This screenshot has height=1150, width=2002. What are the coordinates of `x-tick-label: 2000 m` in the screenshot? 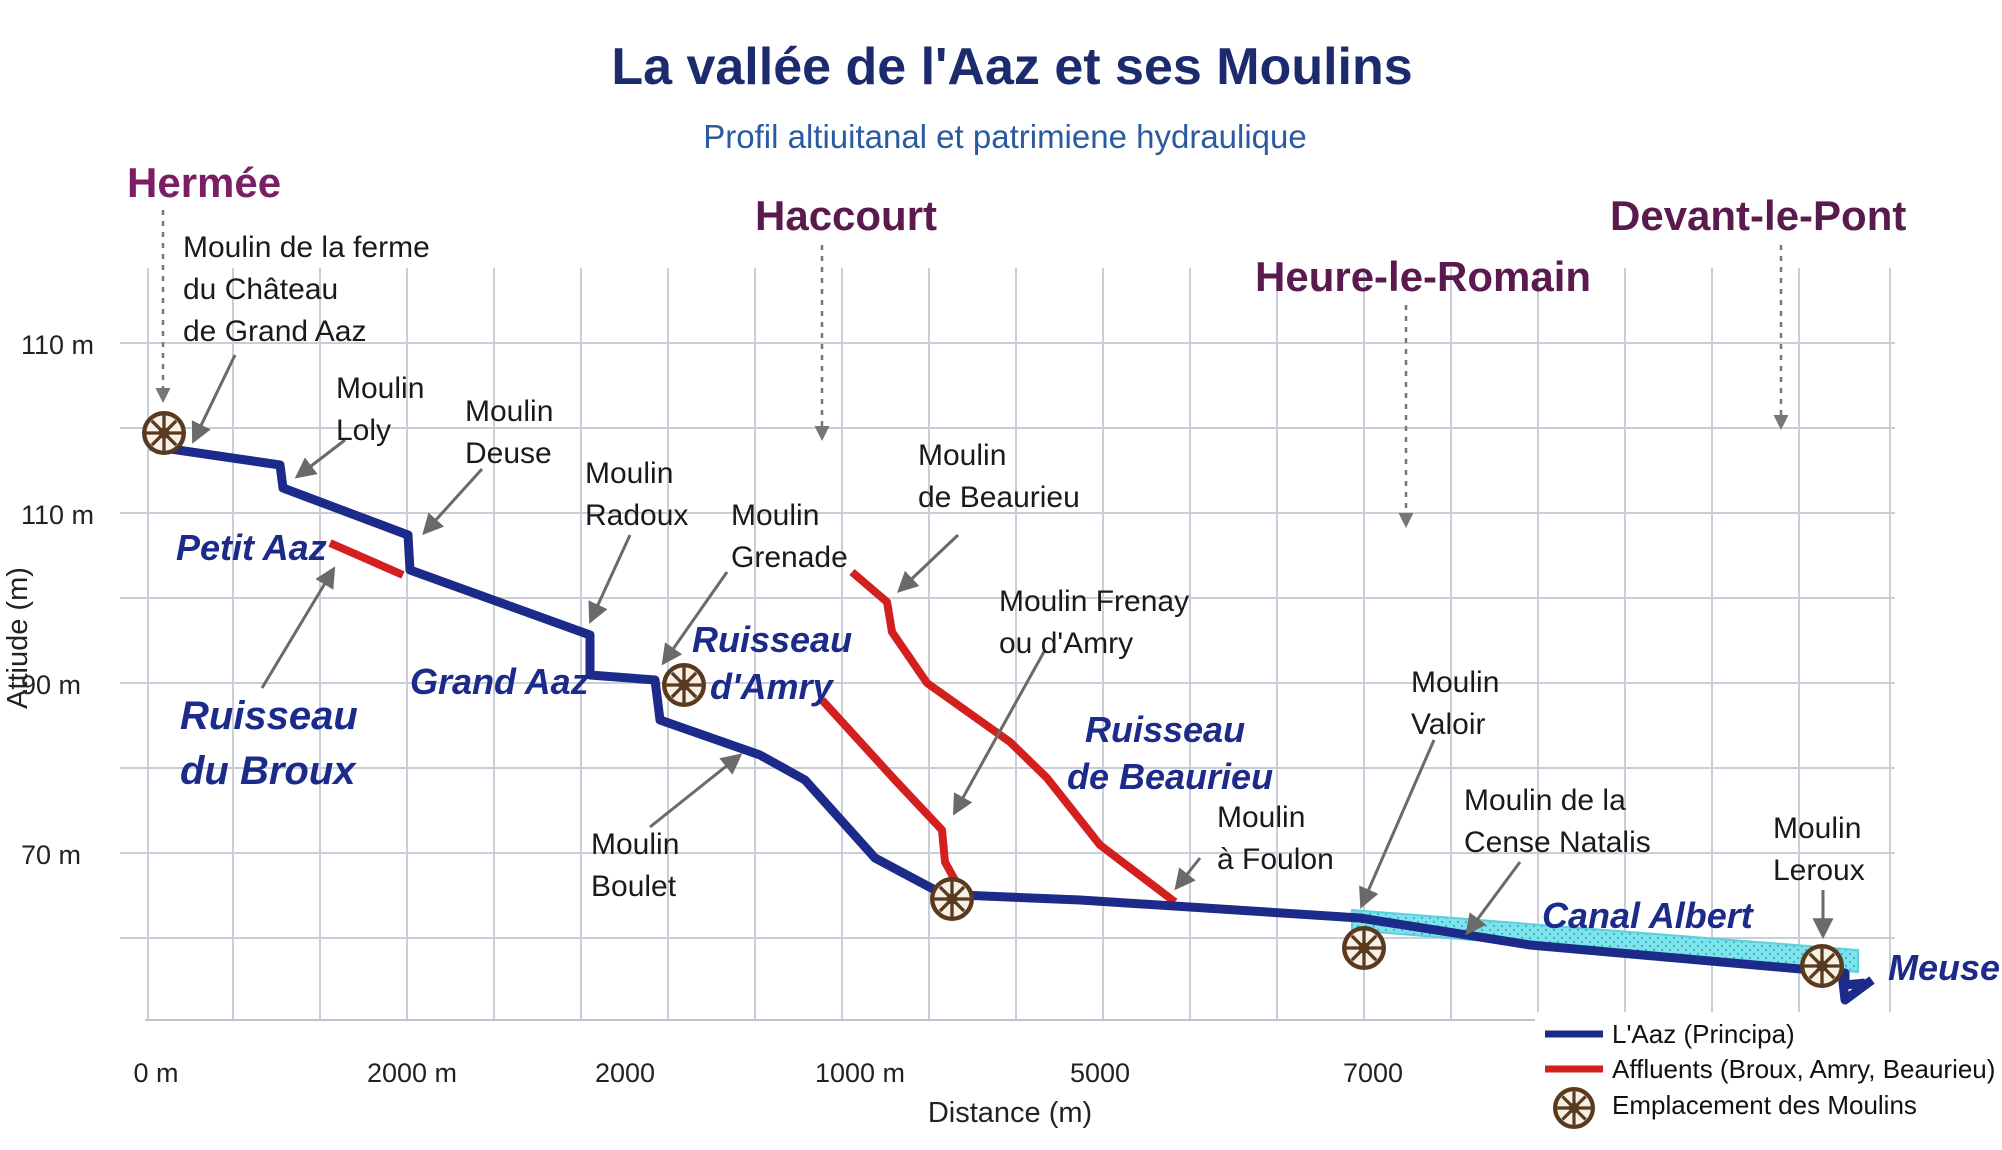 It's located at (412, 1073).